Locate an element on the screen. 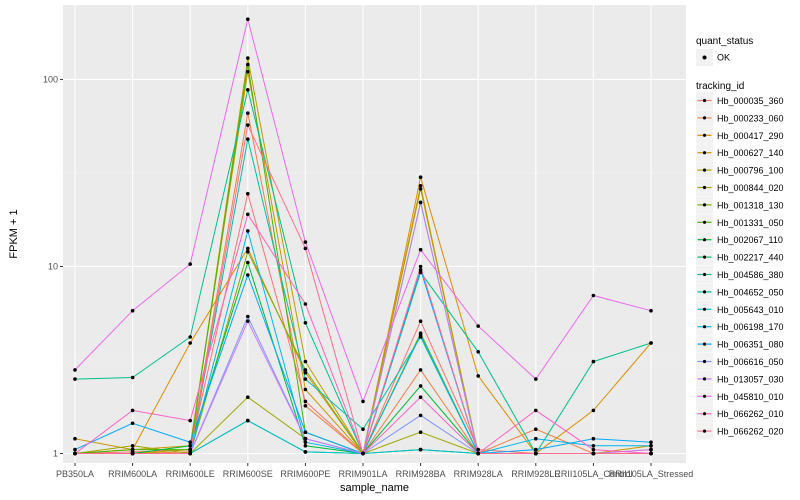  legend-shape-label: OK is located at coordinates (723, 58).